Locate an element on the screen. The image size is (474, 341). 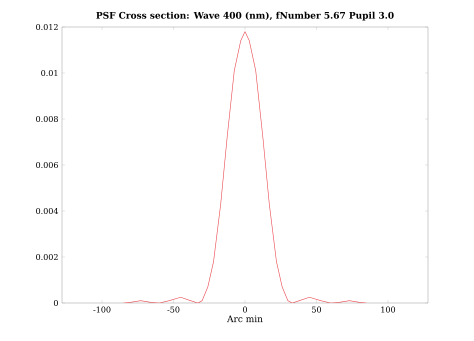
y-tick-label: 0.004 is located at coordinates (47, 211).